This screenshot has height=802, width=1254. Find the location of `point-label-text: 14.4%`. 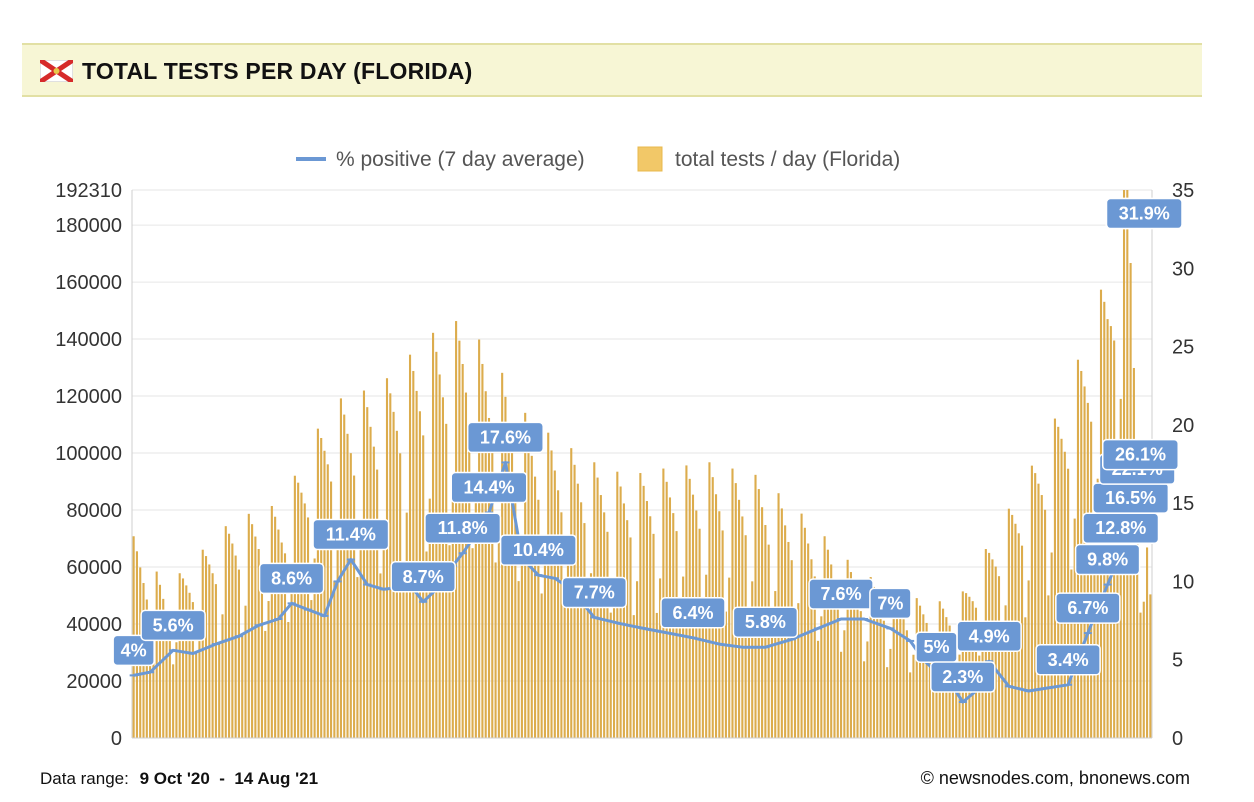

point-label-text: 14.4% is located at coordinates (488, 488).